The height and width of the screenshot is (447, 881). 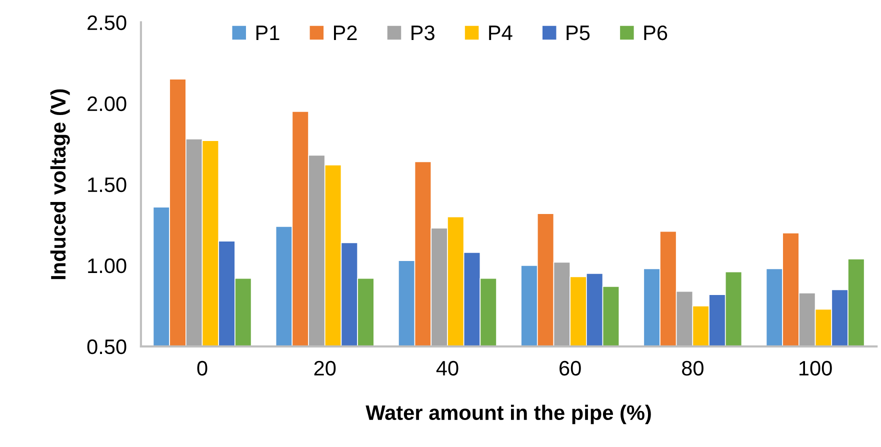 I want to click on y-axis-title: Induced voltage (V), so click(x=60, y=184).